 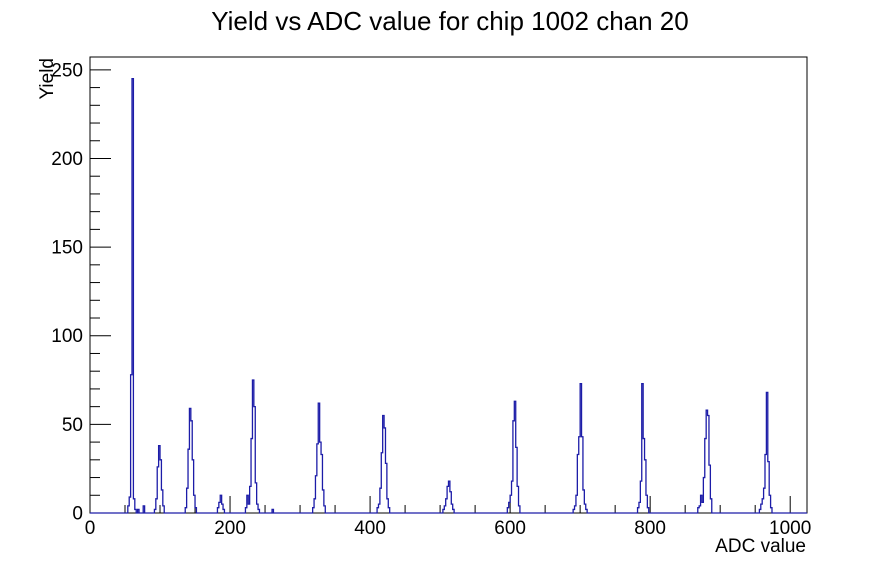 What do you see at coordinates (47, 79) in the screenshot?
I see `y-axis-title: Yield` at bounding box center [47, 79].